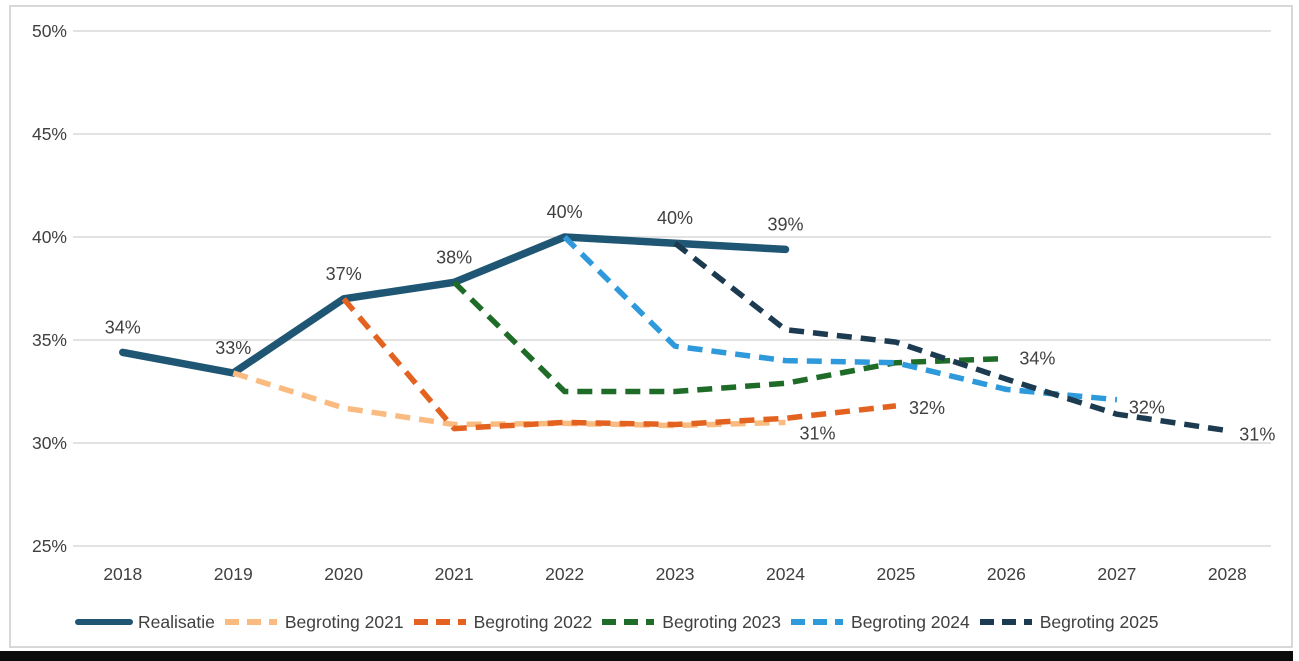 The height and width of the screenshot is (661, 1299). I want to click on y-tick-label: 45%, so click(49, 134).